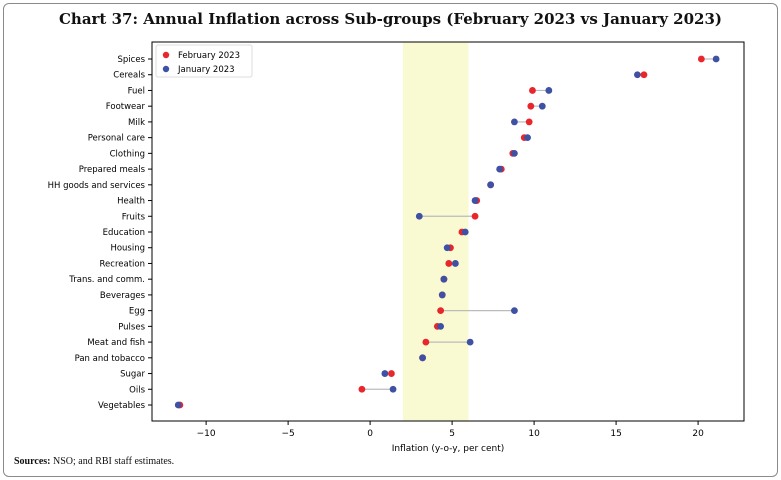  What do you see at coordinates (136, 123) in the screenshot?
I see `y-tick-label: Milk` at bounding box center [136, 123].